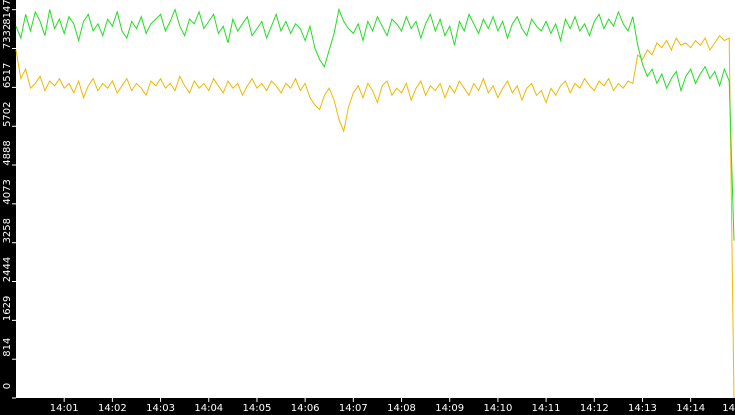 This screenshot has height=415, width=735. I want to click on x-tick-label: 14:02, so click(112, 408).